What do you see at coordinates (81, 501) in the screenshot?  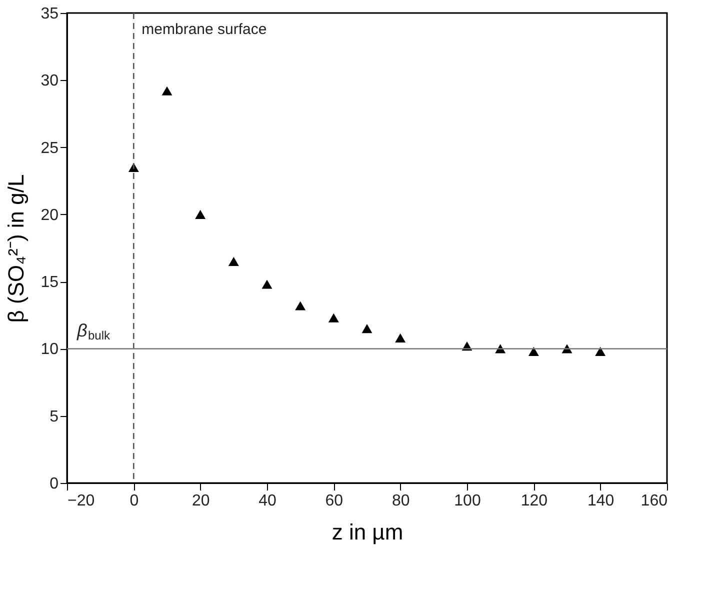 I see `x-tick-label: −20` at bounding box center [81, 501].